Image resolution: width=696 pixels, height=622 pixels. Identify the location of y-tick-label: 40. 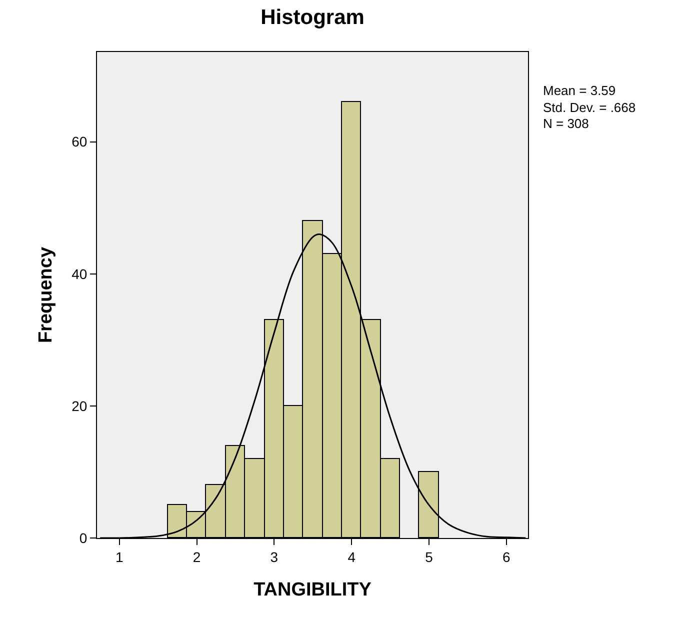
(80, 274).